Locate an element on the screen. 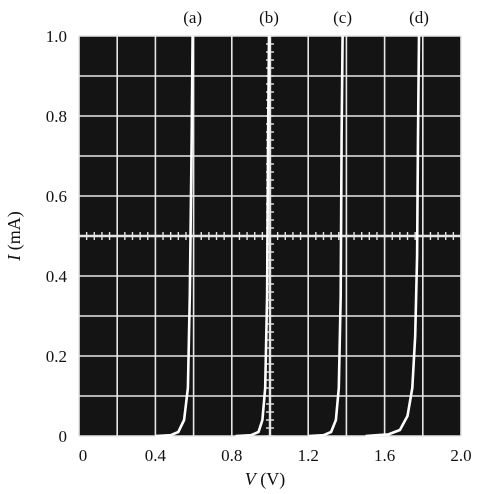  series-label: (c) is located at coordinates (342, 17).